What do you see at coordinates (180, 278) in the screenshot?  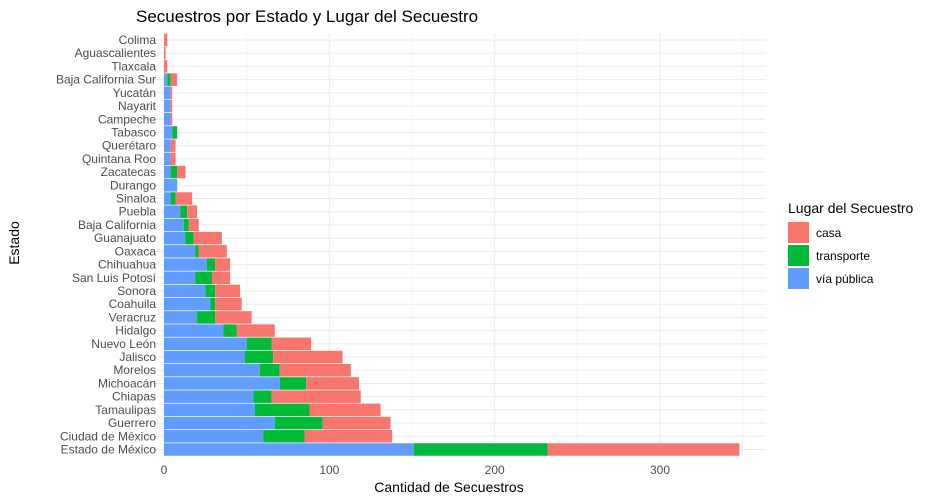 I see `bar-san-luis-potosi-via-publica` at bounding box center [180, 278].